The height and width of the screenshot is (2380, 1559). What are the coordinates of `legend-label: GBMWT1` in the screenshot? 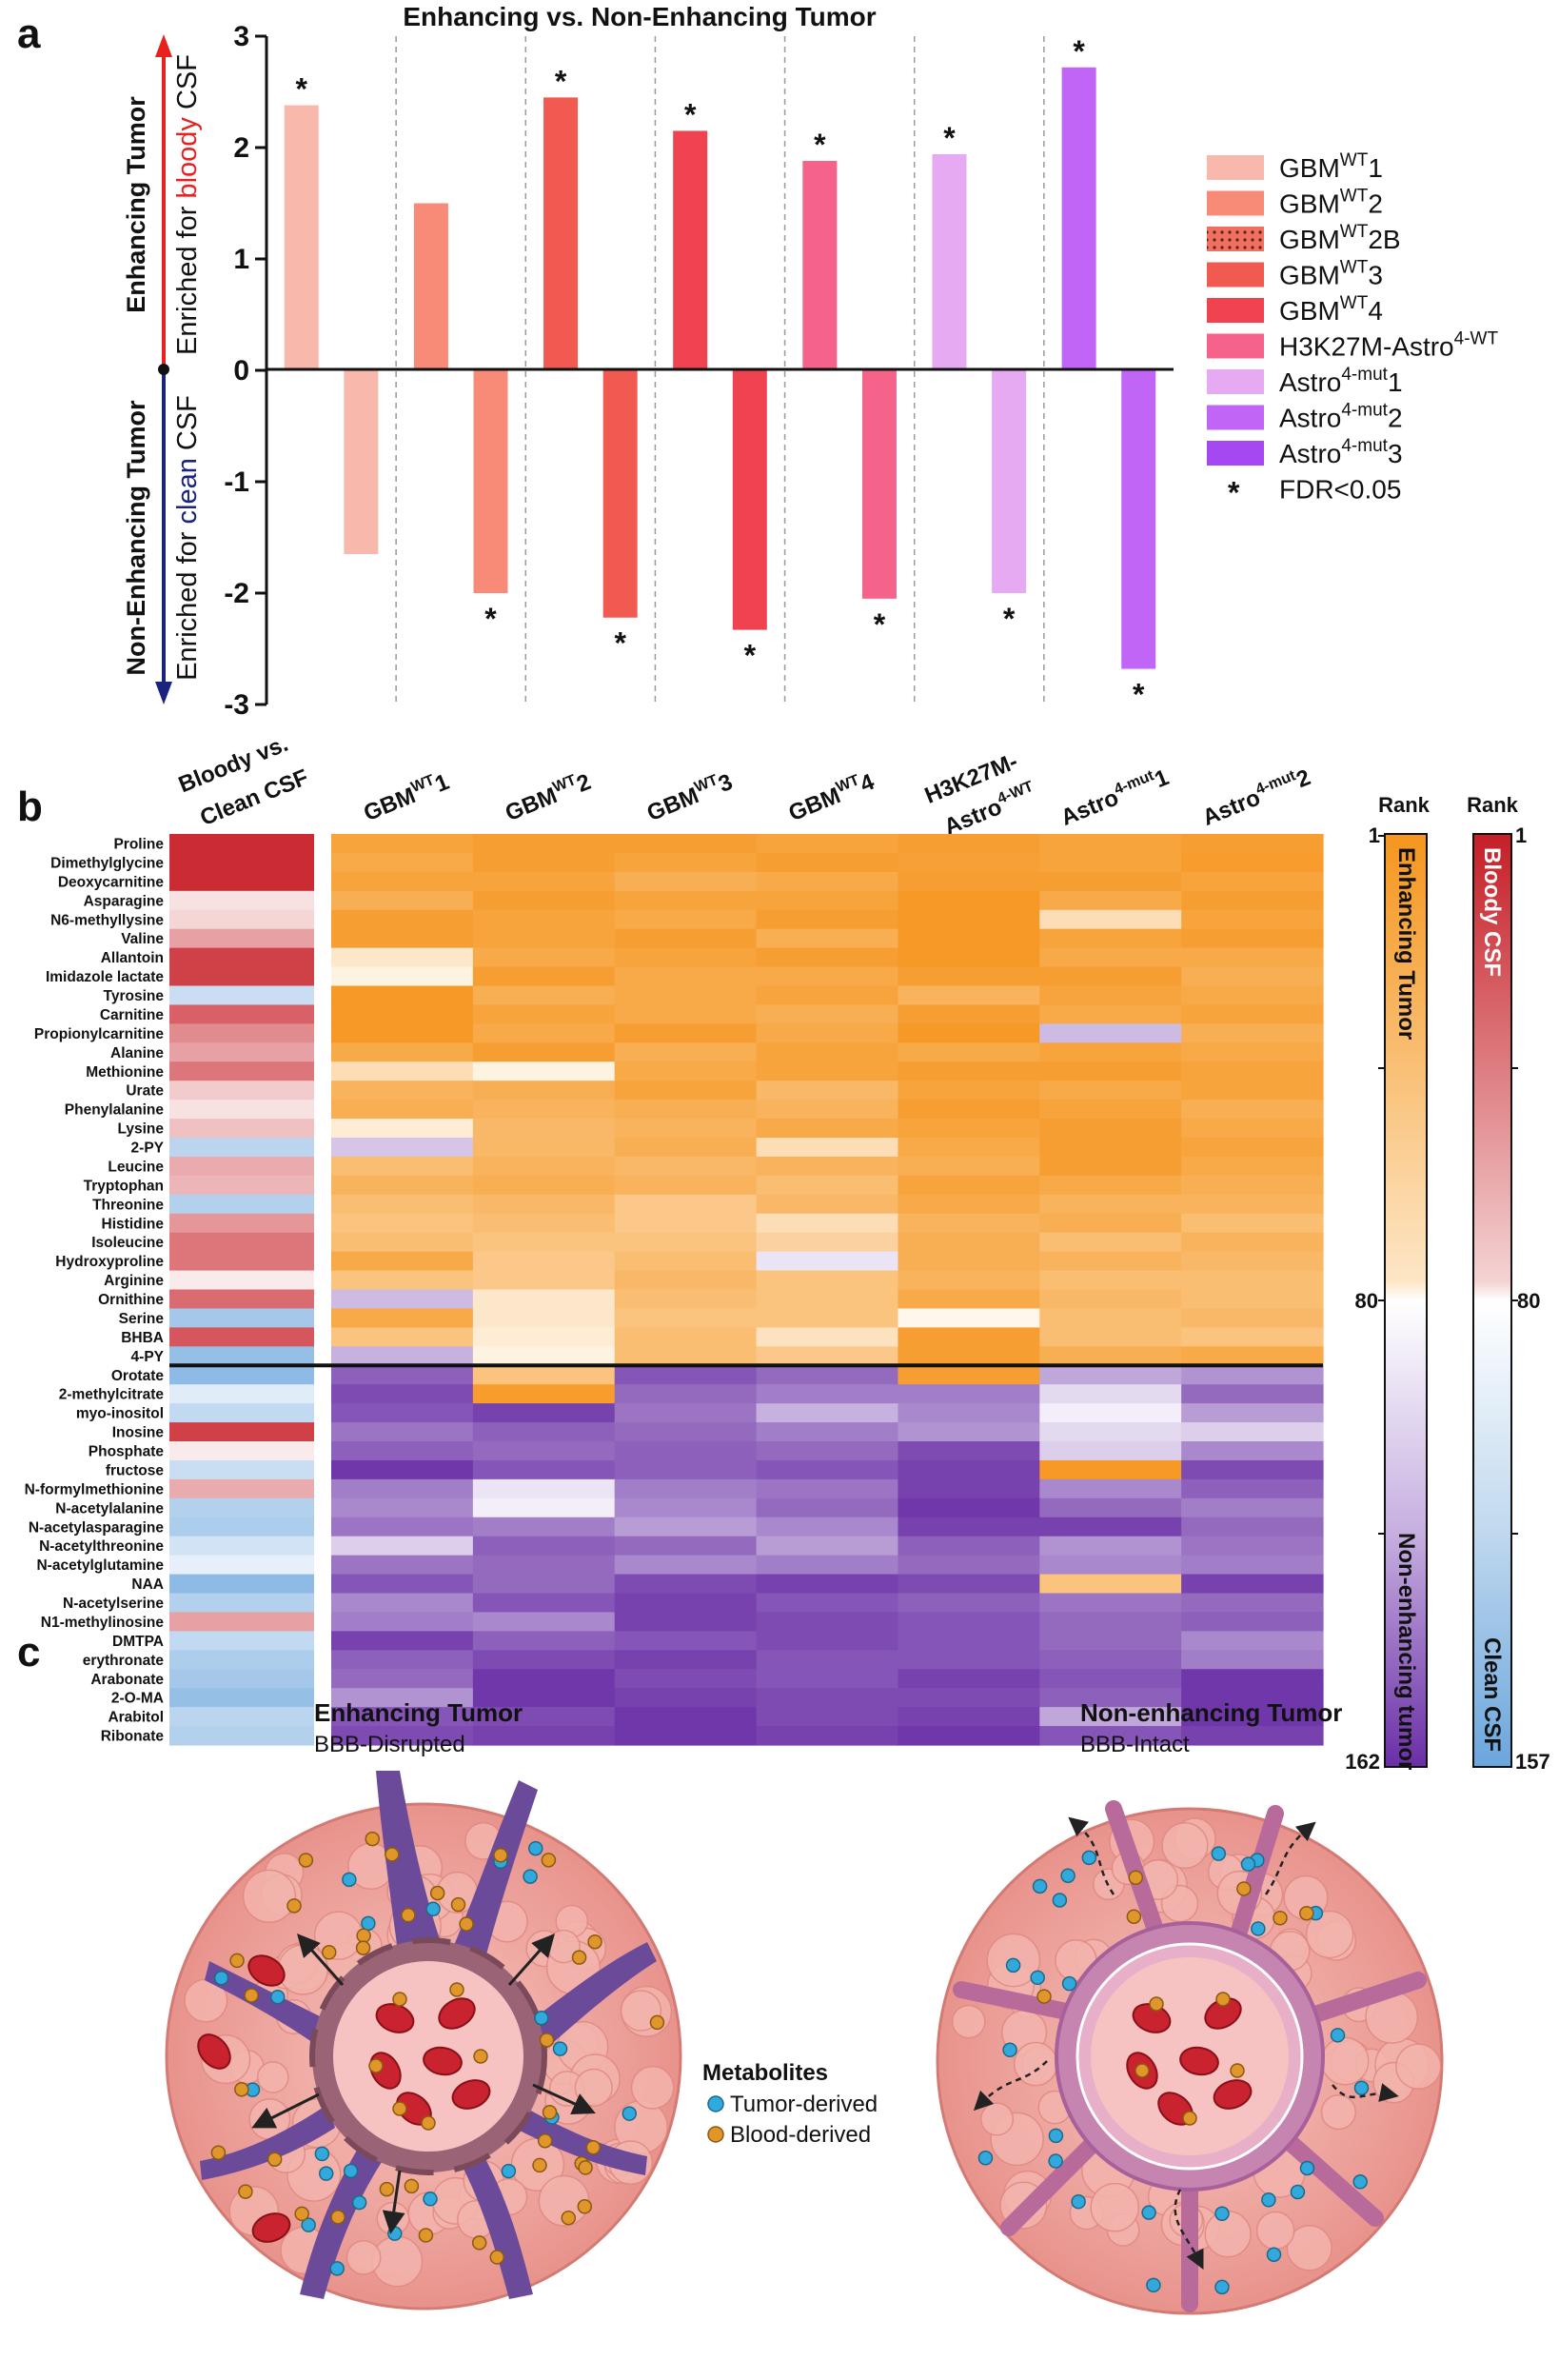 It's located at (1331, 166).